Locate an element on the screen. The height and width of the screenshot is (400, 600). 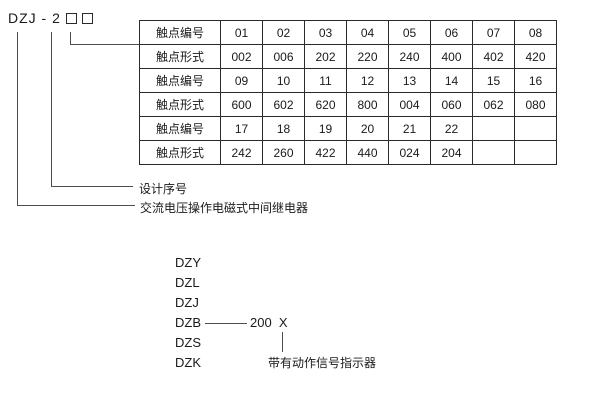
table-cell: 16 is located at coordinates (535, 80).